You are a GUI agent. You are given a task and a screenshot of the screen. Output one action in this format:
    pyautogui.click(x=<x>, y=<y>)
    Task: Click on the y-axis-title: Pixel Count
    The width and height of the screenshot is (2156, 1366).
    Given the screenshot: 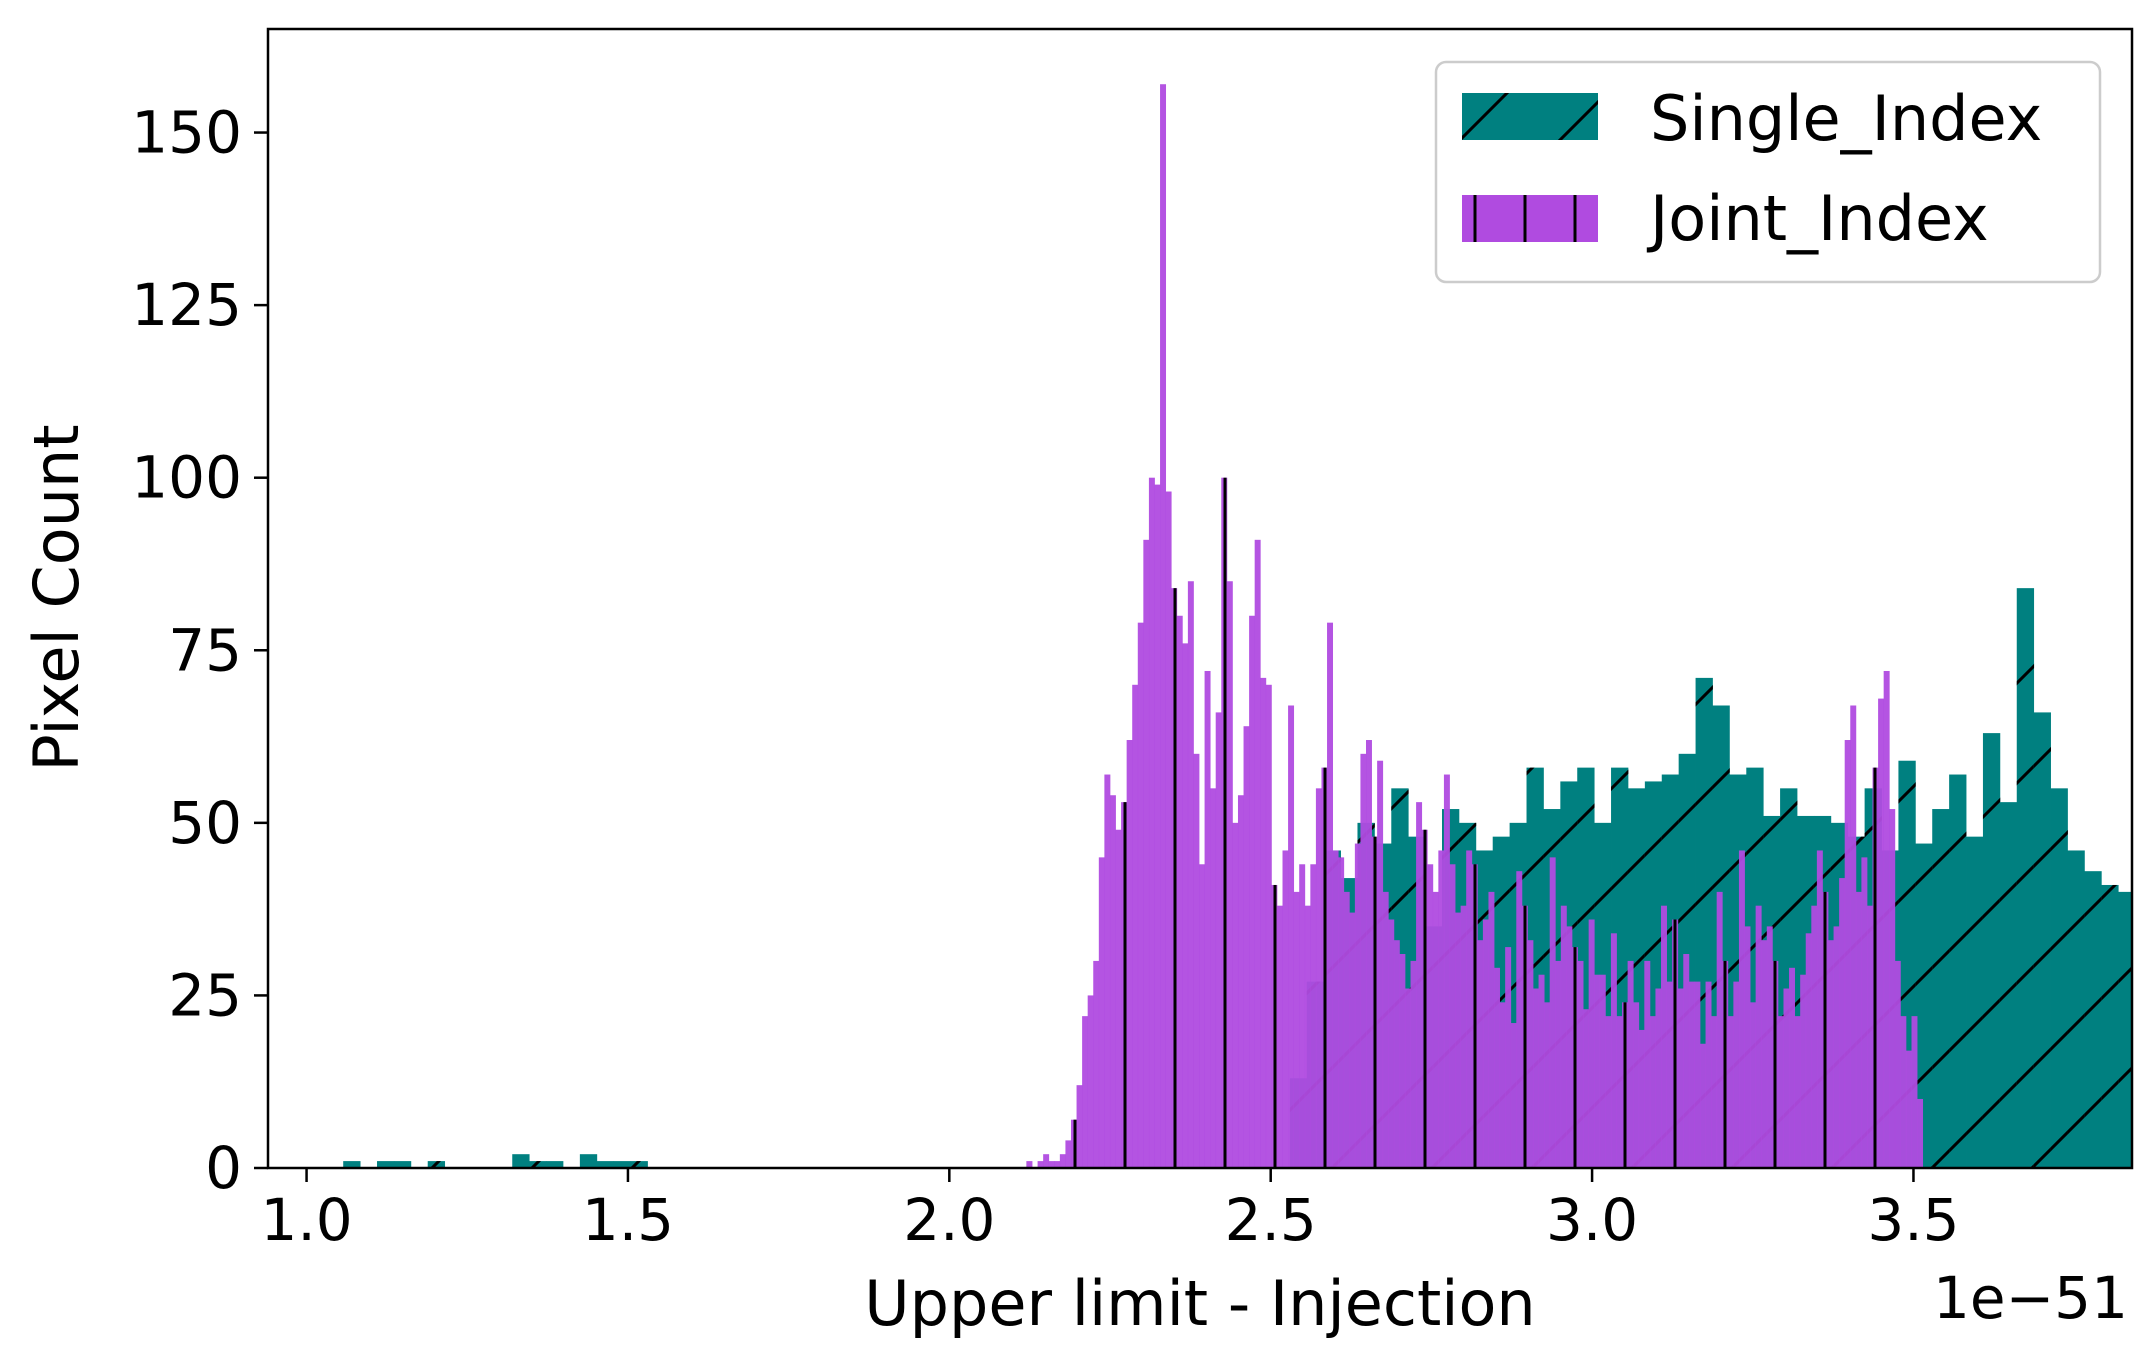 What is the action you would take?
    pyautogui.click(x=56, y=597)
    